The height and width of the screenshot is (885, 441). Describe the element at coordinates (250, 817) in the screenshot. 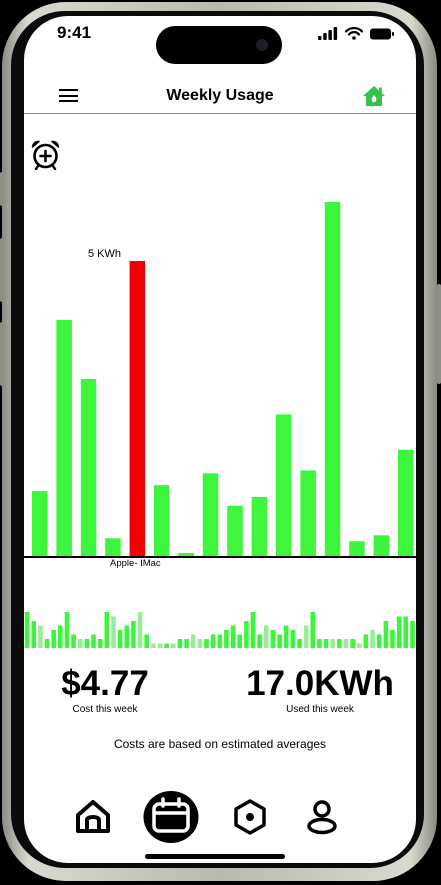

I see `hexagon-settings-icon` at that location.